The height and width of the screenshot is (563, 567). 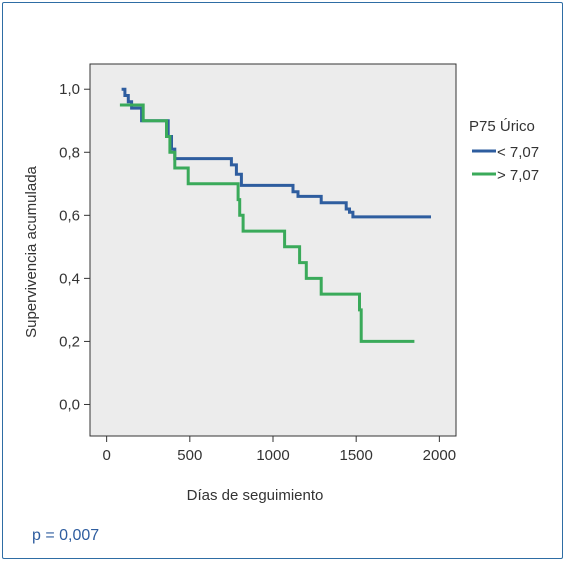 I want to click on x-tick-label: 1500, so click(x=355, y=455).